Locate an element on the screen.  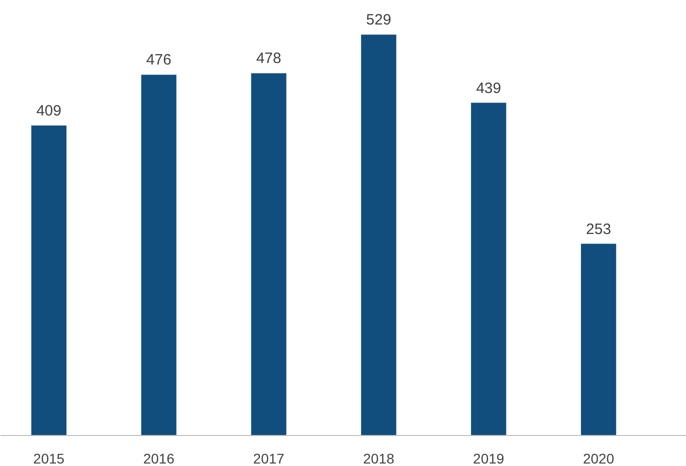
x-tick-label: 2019 is located at coordinates (488, 458).